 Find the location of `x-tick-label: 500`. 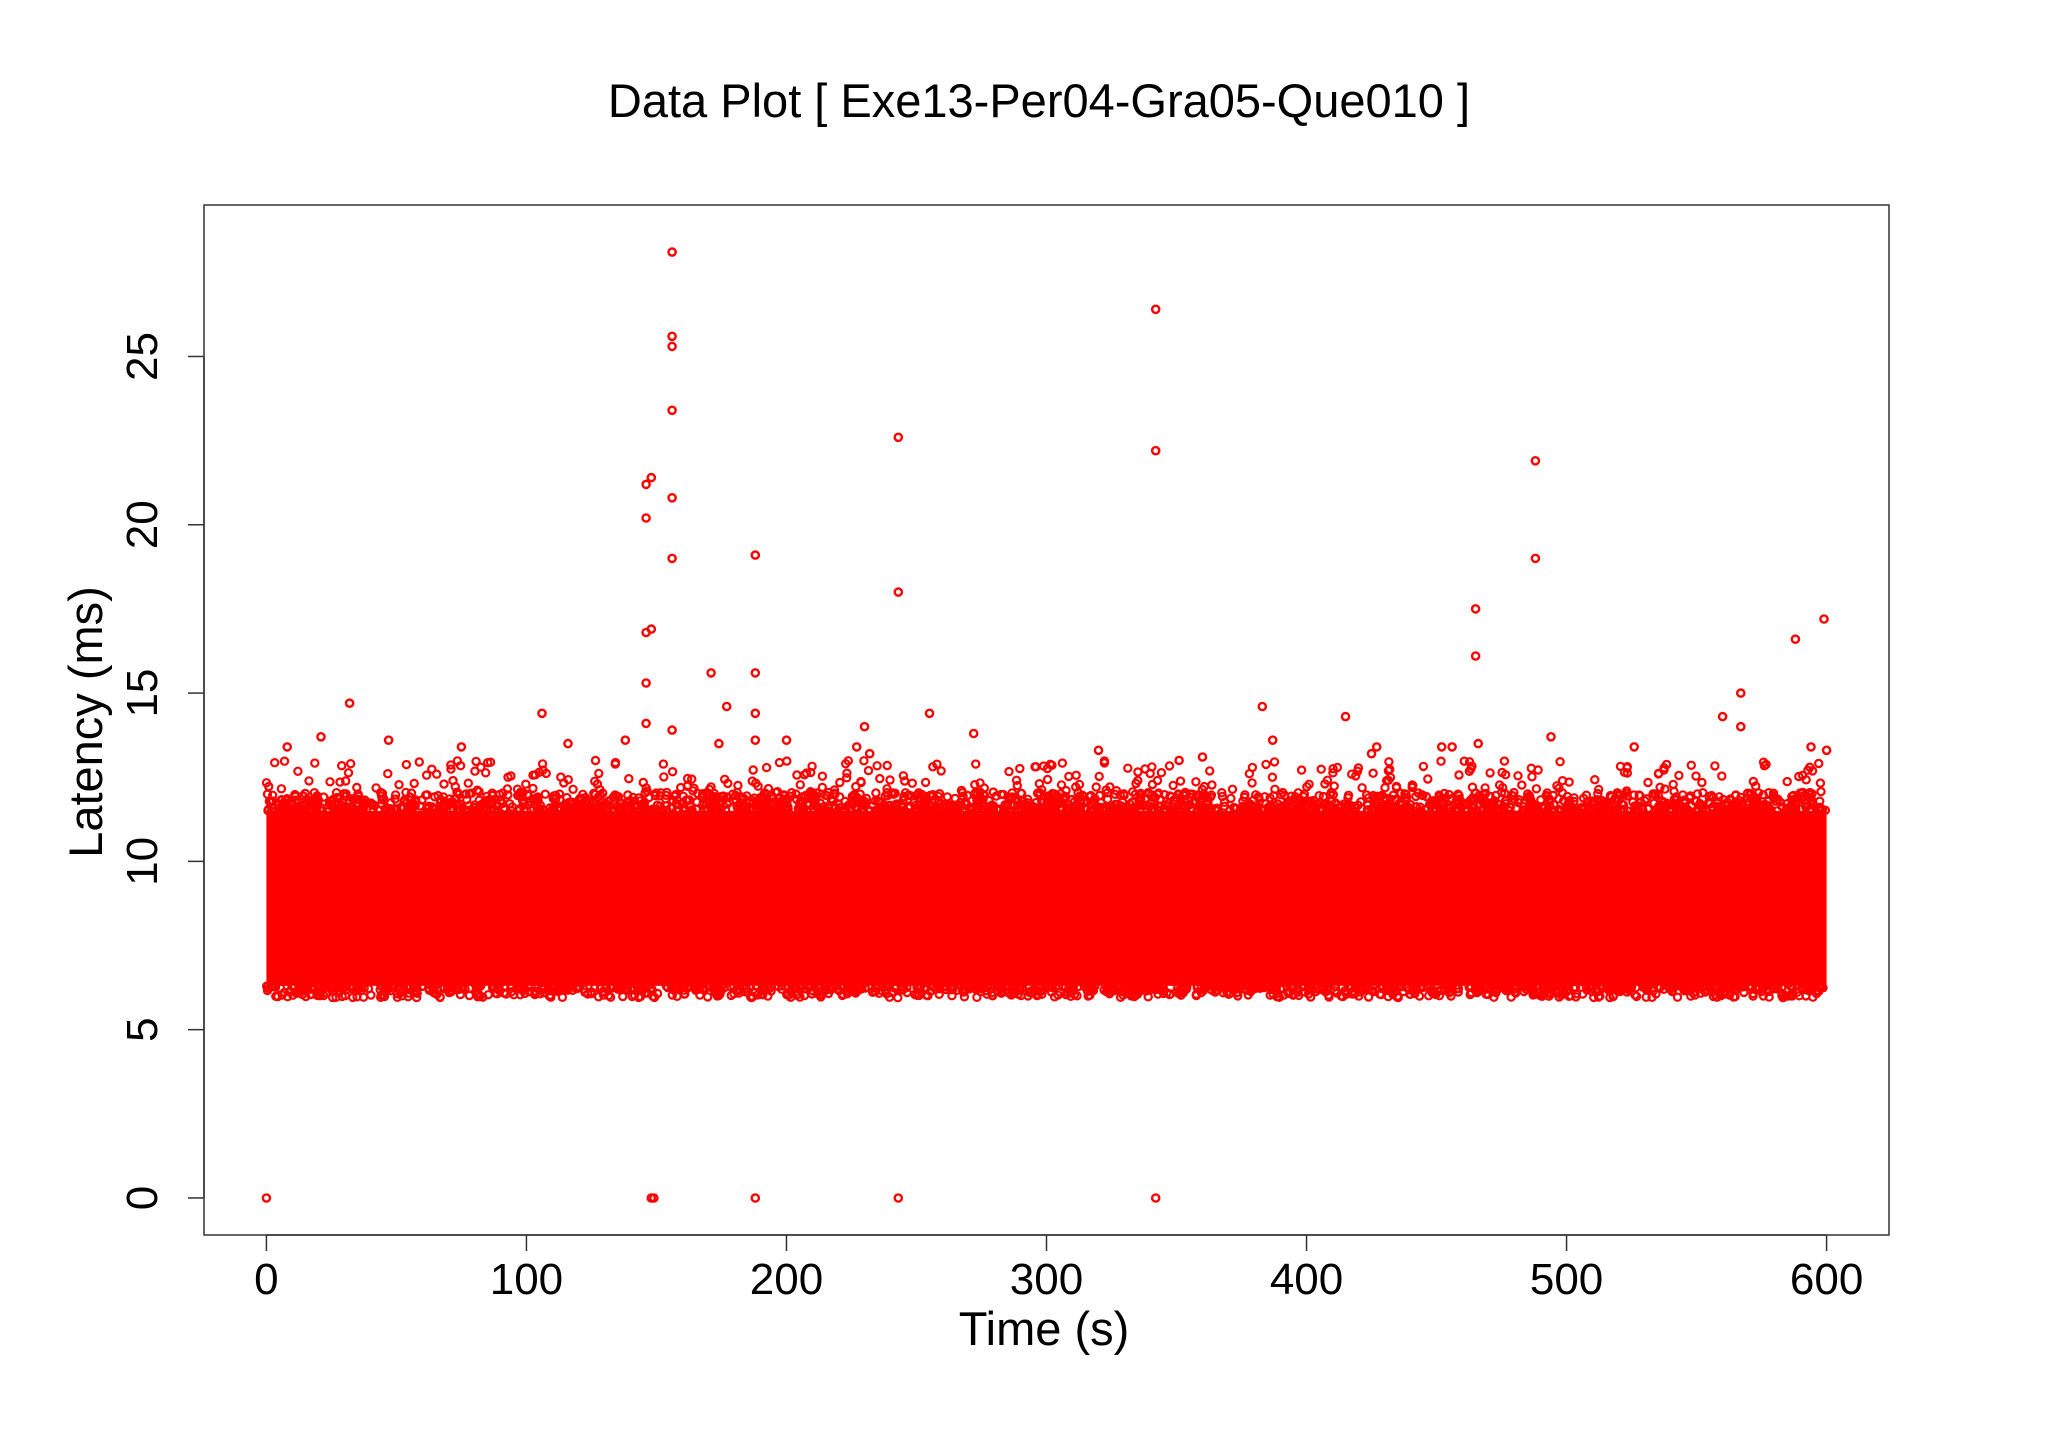

x-tick-label: 500 is located at coordinates (1566, 1279).